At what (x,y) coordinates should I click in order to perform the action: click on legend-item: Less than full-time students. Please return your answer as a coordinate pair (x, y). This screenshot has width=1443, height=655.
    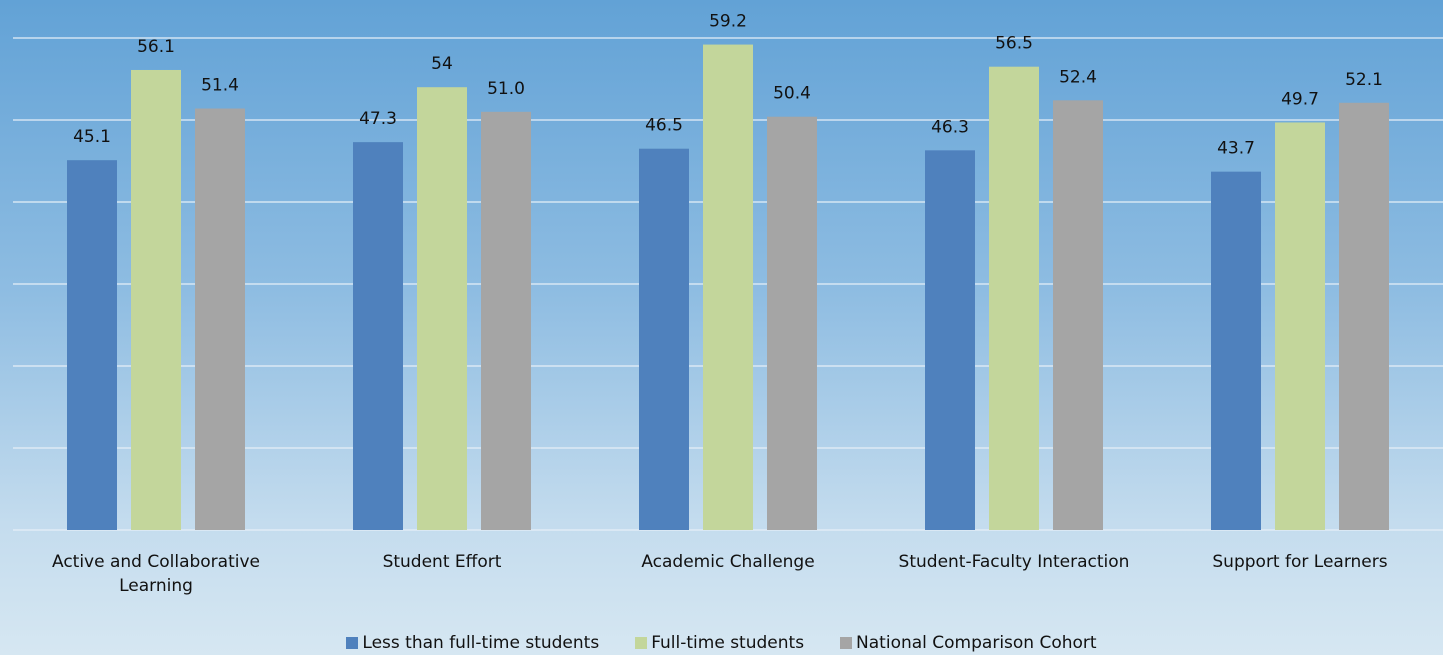
    Looking at the image, I should click on (472, 643).